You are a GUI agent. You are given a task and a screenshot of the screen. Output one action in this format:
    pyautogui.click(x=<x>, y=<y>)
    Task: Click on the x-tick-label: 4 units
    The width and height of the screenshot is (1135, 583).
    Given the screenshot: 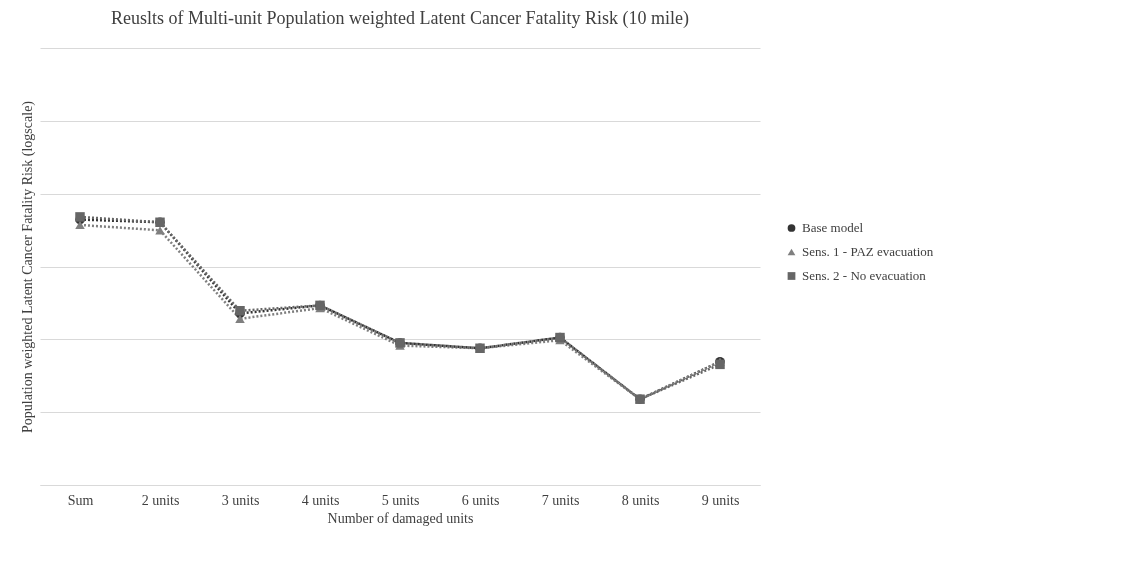 What is the action you would take?
    pyautogui.click(x=320, y=500)
    